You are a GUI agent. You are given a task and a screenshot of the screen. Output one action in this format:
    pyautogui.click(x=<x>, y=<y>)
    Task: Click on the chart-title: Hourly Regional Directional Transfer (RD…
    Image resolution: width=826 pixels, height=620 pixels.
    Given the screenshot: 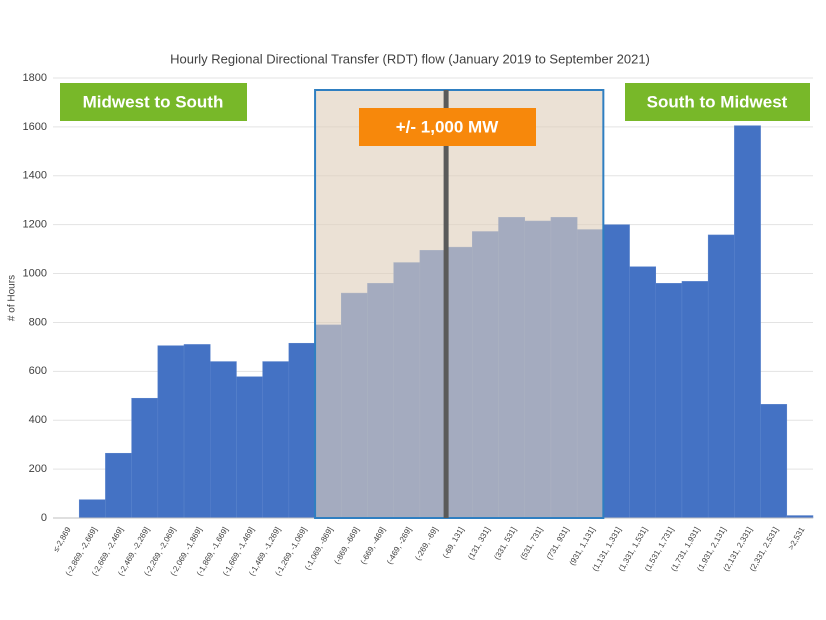 What is the action you would take?
    pyautogui.click(x=410, y=58)
    